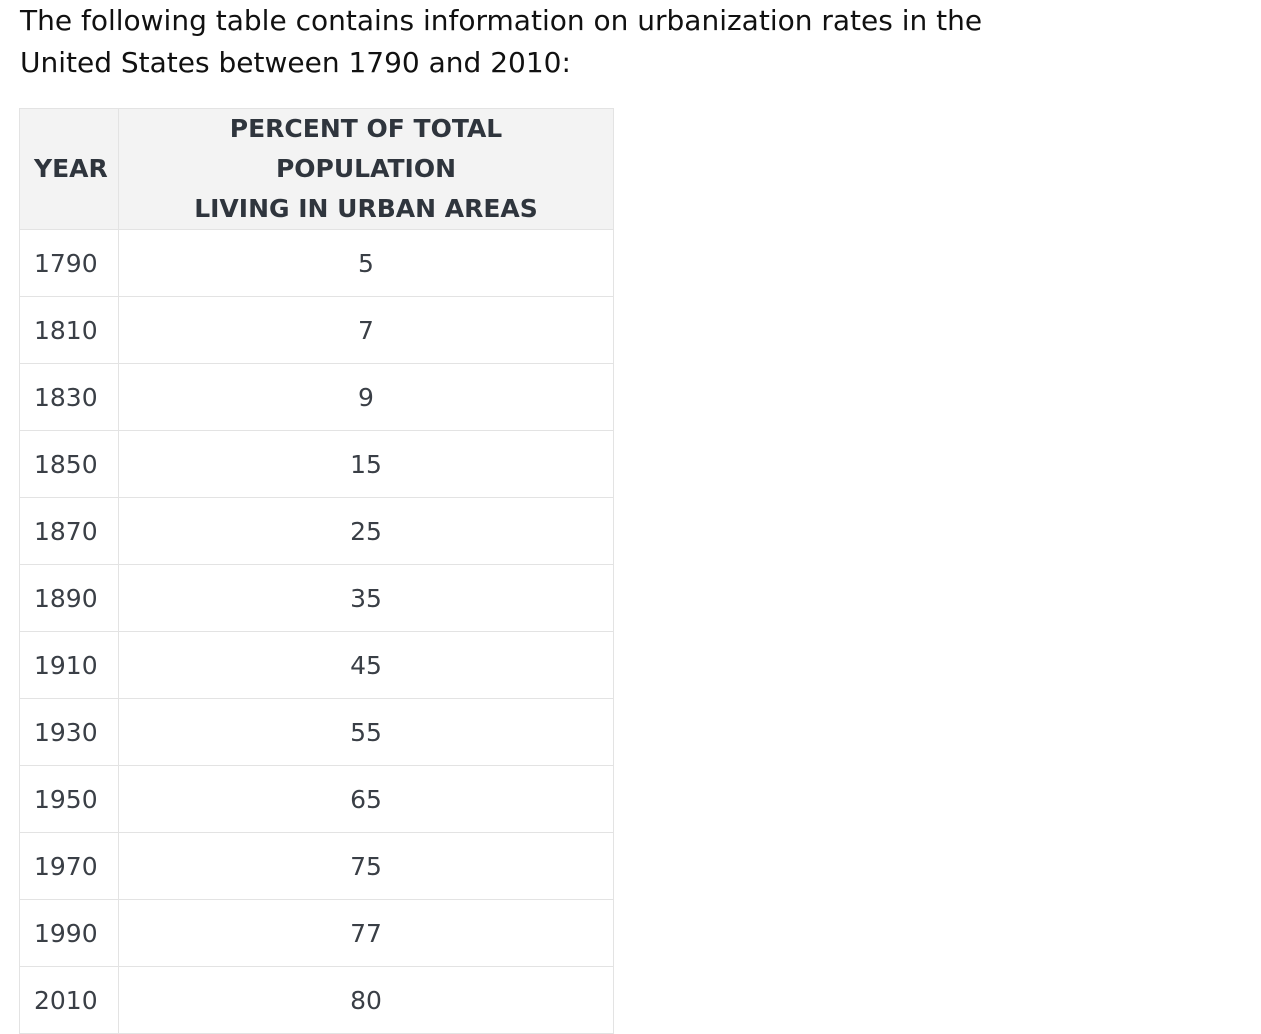 The image size is (1261, 1034). Describe the element at coordinates (69, 397) in the screenshot. I see `cell-year: 1830` at that location.